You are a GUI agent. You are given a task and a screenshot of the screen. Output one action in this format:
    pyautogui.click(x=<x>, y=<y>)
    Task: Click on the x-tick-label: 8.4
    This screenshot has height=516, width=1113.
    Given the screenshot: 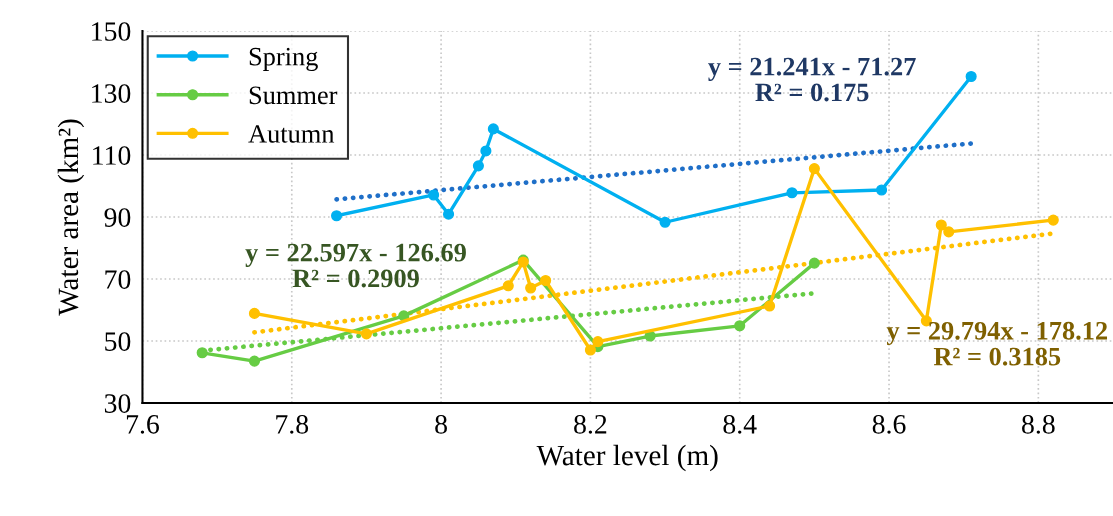 What is the action you would take?
    pyautogui.click(x=740, y=424)
    